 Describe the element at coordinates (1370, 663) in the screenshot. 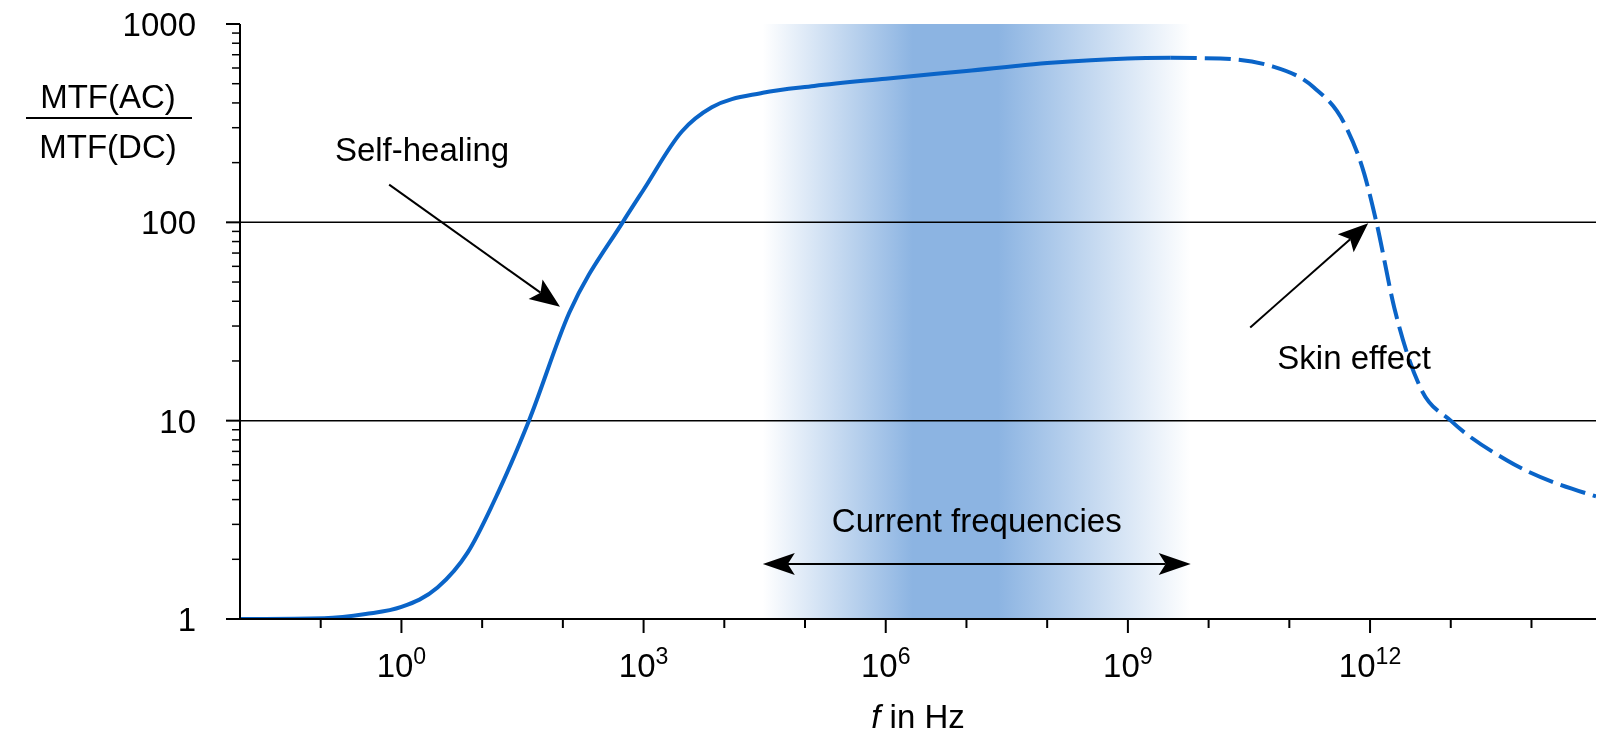

I see `x-tick-label: 10$^{12}$` at that location.